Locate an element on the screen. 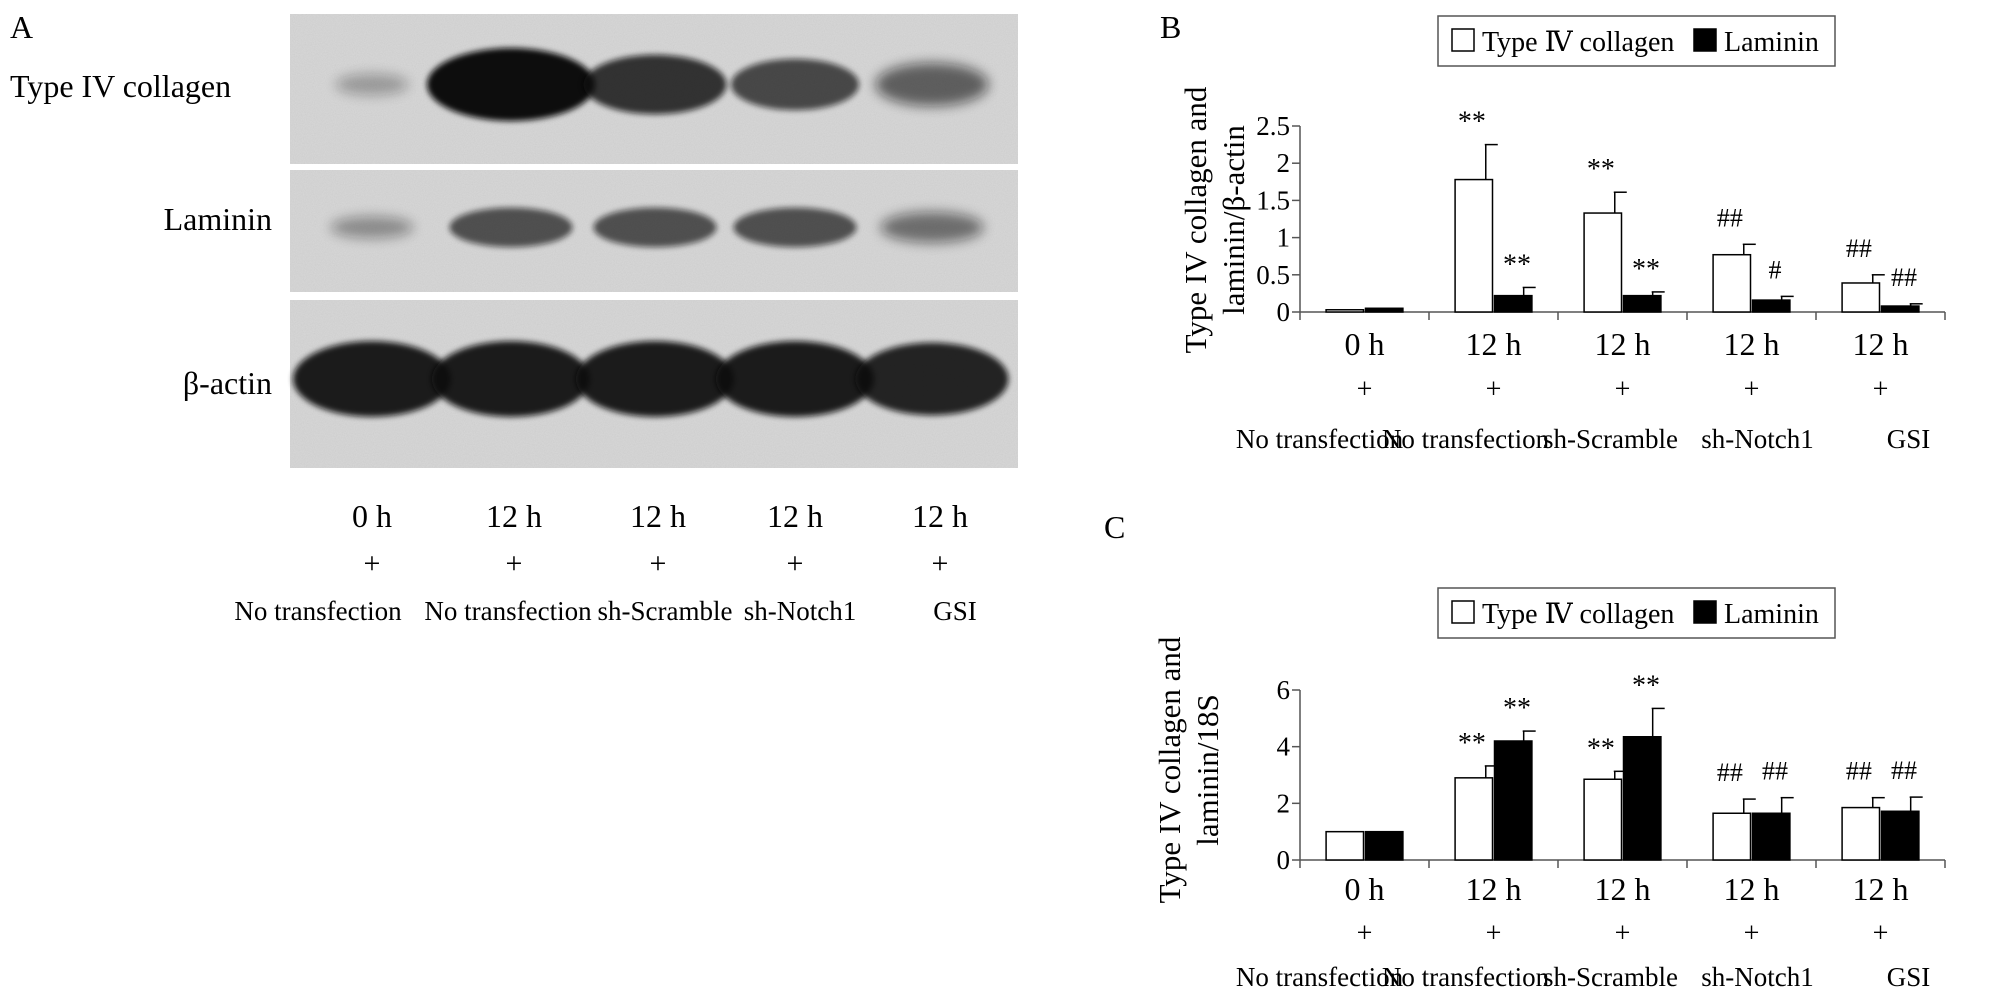 This screenshot has height=1004, width=2008. legend: Type Ⅳ collagen Laminin is located at coordinates (1636, 613).